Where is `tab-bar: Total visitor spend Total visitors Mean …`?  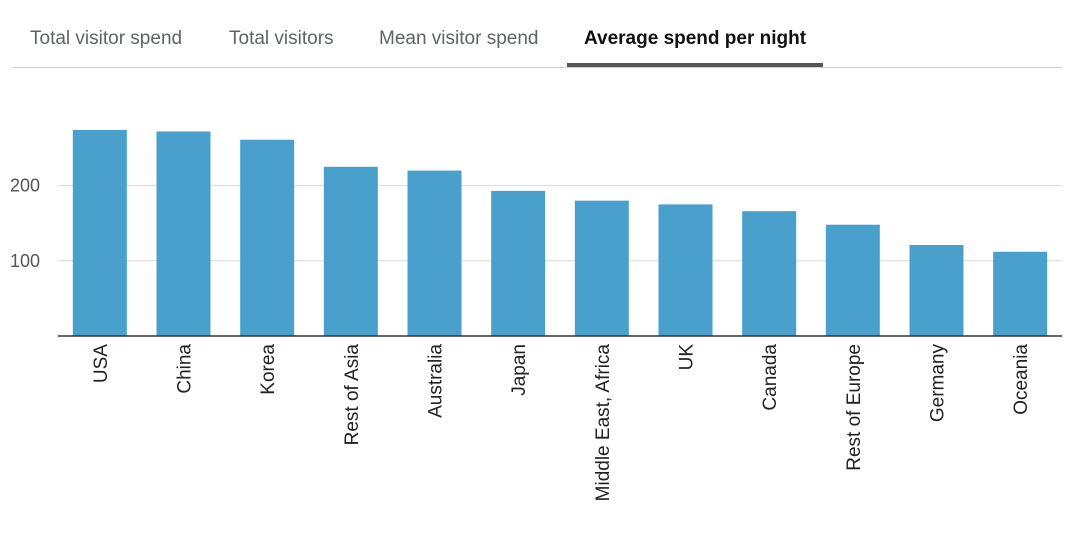
tab-bar: Total visitor spend Total visitors Mean … is located at coordinates (531, 34).